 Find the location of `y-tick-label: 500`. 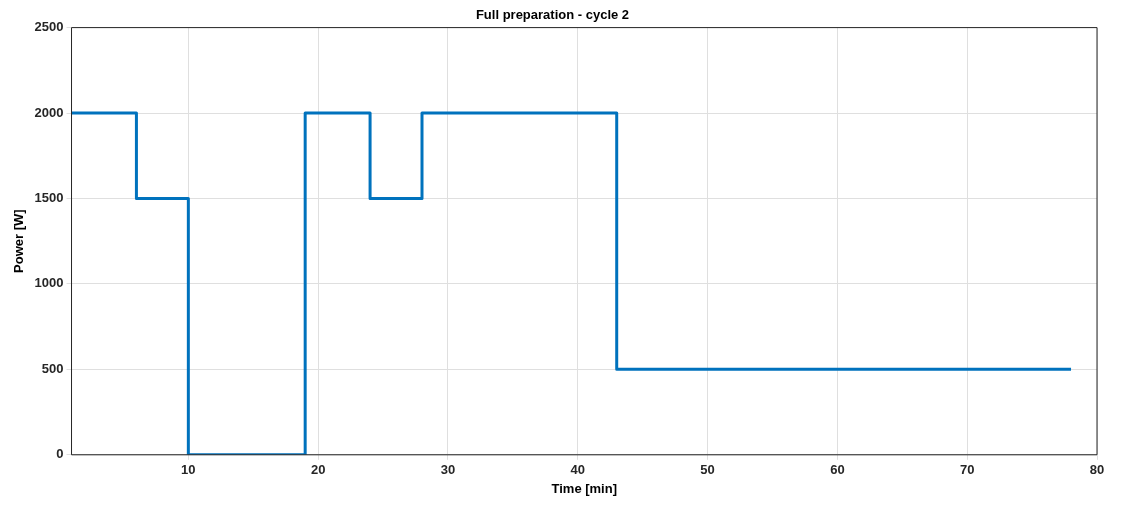

y-tick-label: 500 is located at coordinates (52, 368).